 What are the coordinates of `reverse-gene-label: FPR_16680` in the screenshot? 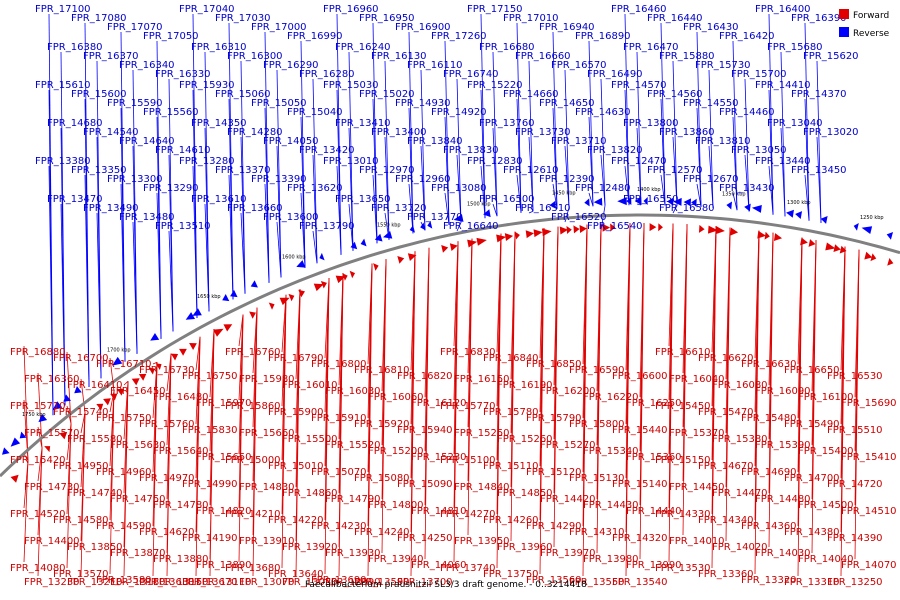 It's located at (507, 47).